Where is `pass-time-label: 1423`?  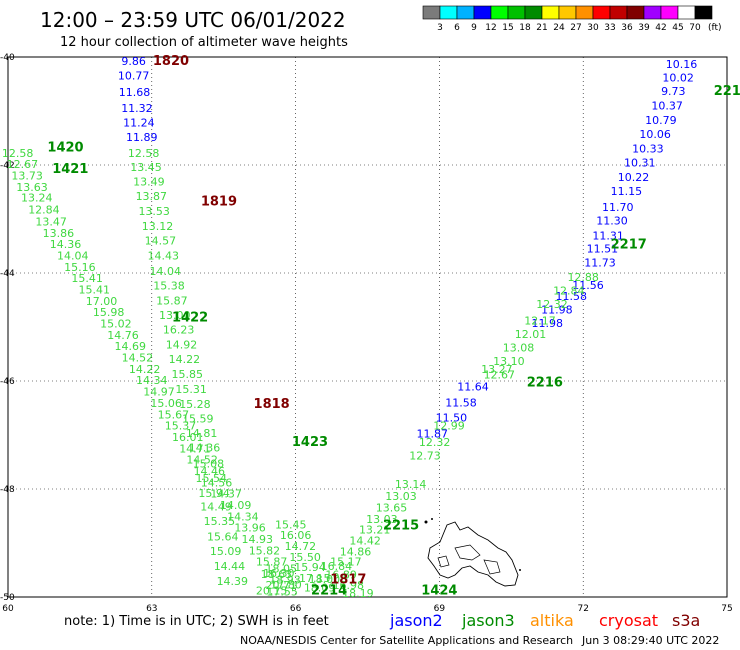
pass-time-label: 1423 is located at coordinates (310, 442).